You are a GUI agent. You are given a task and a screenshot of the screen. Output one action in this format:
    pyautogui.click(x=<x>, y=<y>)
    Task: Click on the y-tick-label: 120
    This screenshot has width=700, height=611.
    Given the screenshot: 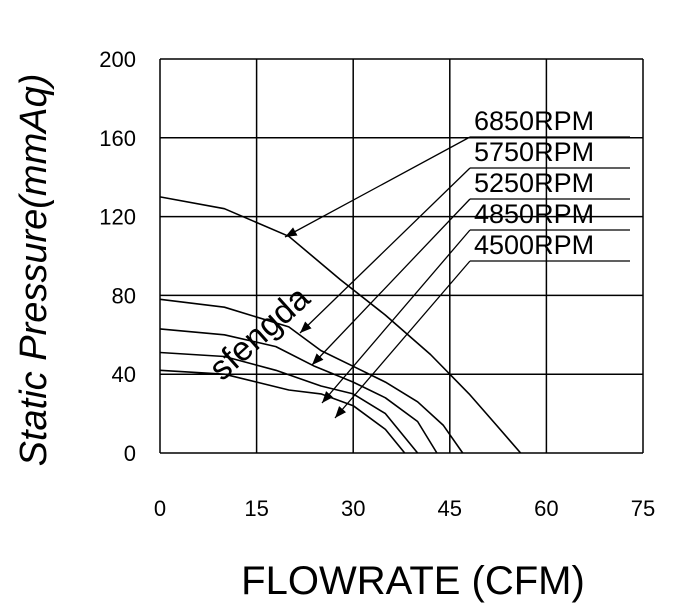 What is the action you would take?
    pyautogui.click(x=117, y=217)
    